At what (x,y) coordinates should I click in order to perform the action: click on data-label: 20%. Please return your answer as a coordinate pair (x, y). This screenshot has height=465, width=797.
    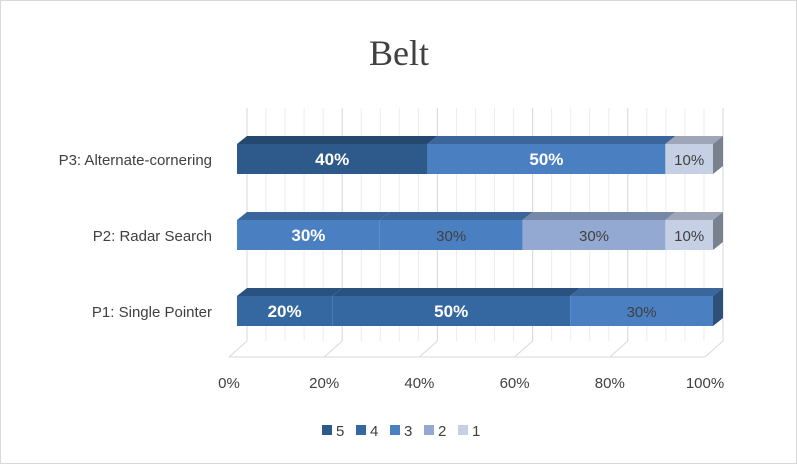
    Looking at the image, I should click on (285, 311).